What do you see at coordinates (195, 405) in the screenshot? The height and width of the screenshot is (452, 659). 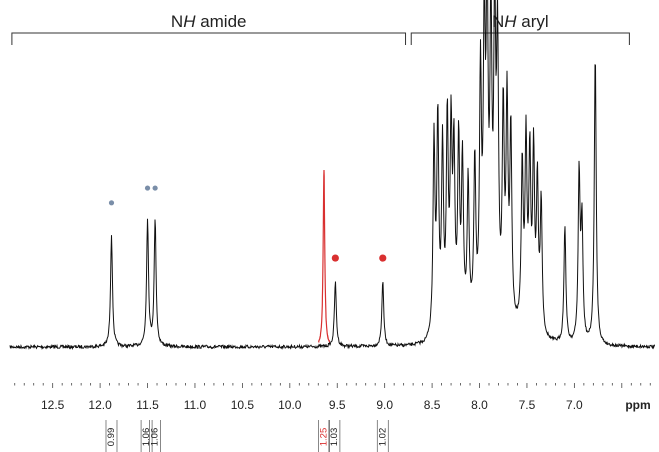 I see `x-tick-label: 11.0` at bounding box center [195, 405].